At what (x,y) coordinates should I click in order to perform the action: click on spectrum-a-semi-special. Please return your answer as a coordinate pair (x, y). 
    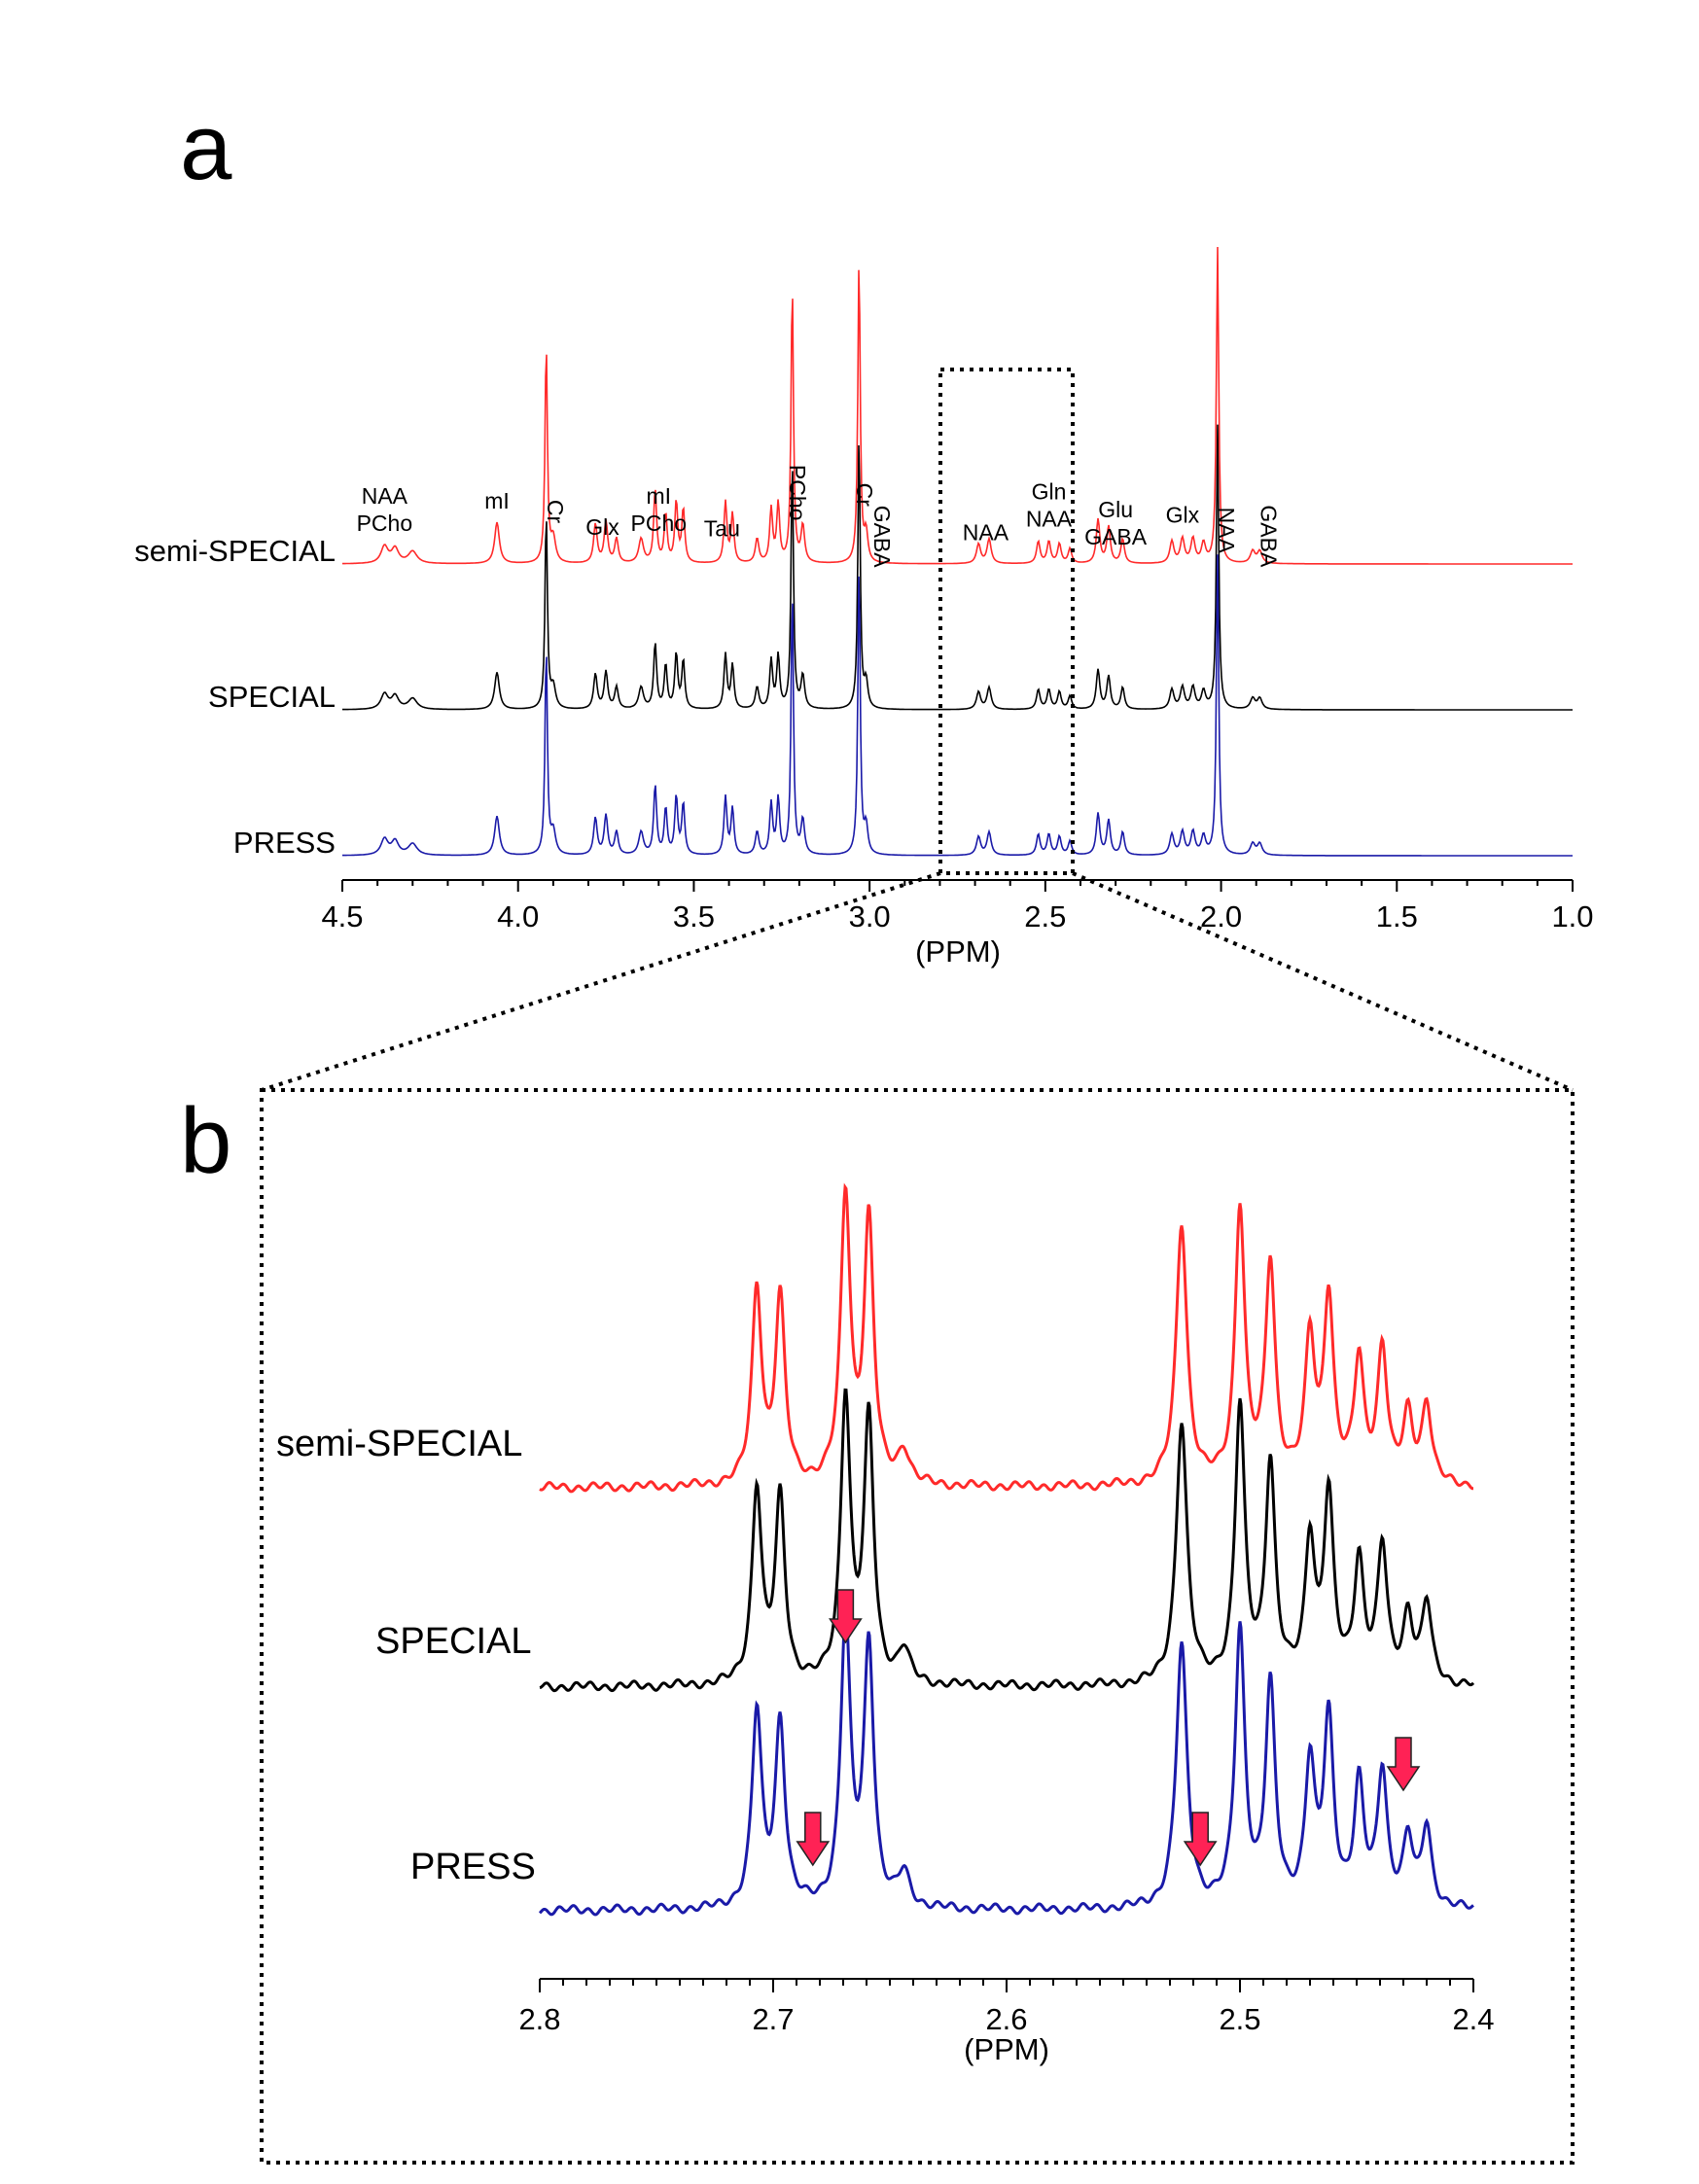
    Looking at the image, I should click on (957, 405).